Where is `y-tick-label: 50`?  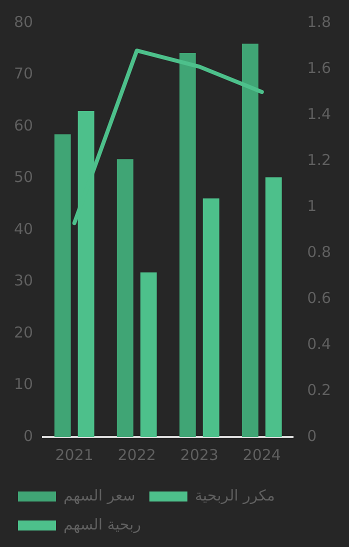
y-tick-label: 50 is located at coordinates (24, 177).